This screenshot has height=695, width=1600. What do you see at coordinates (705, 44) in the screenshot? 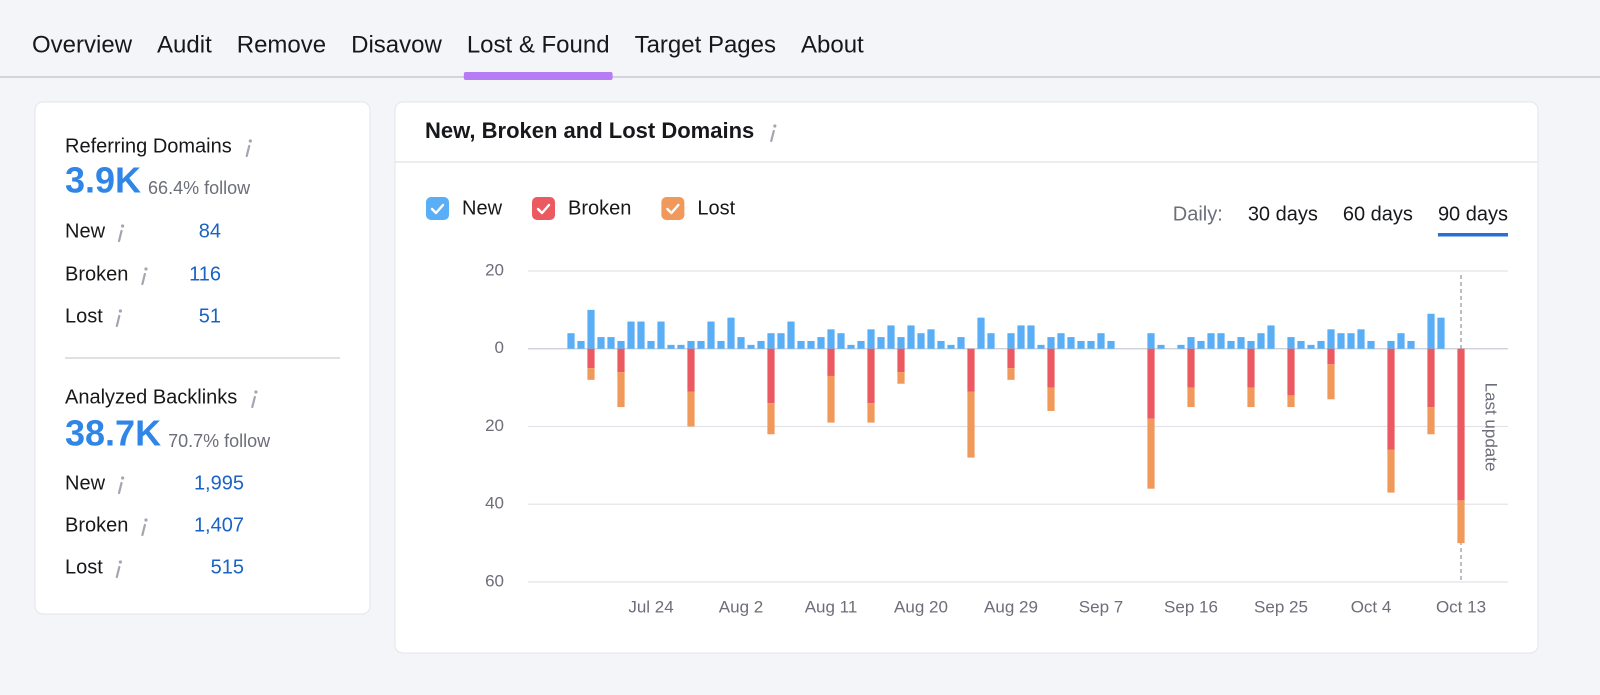
I see `tab: Target Pages` at bounding box center [705, 44].